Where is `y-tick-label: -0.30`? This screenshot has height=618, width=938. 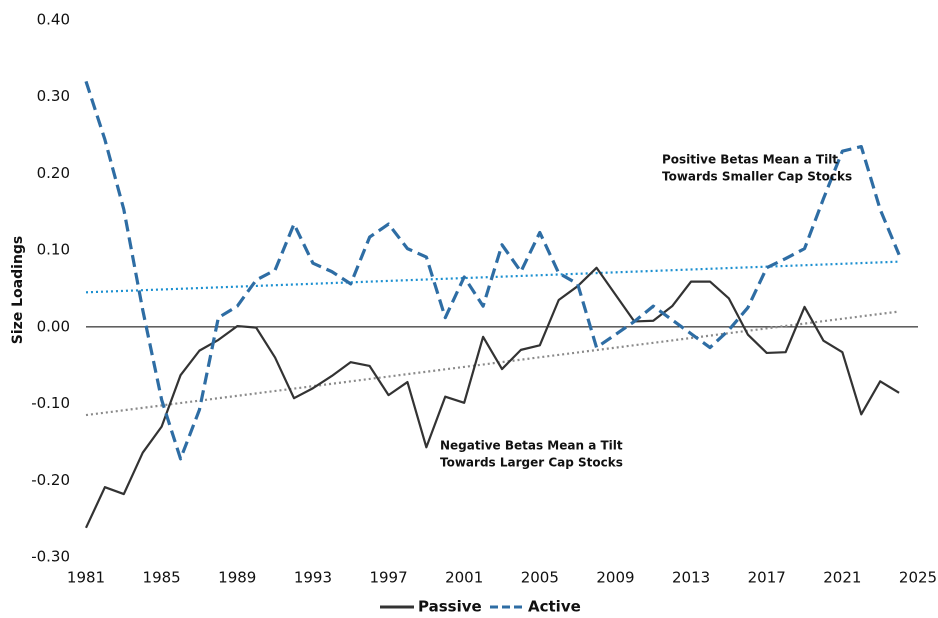
y-tick-label: -0.30 is located at coordinates (50, 557).